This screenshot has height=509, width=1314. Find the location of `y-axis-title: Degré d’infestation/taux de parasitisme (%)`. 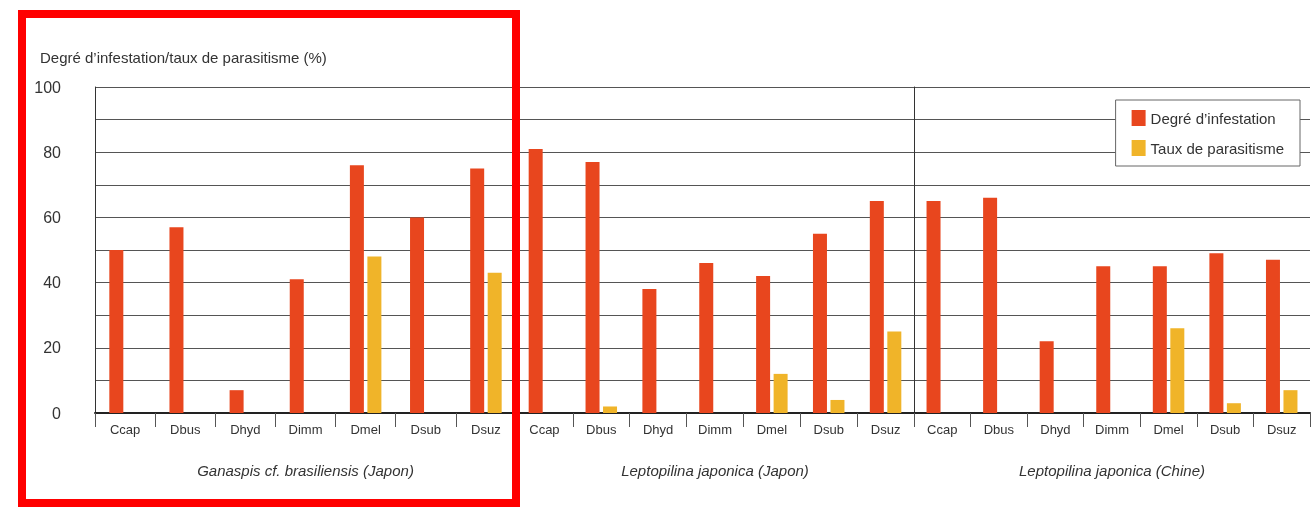

y-axis-title: Degré d’infestation/taux de parasitisme (%) is located at coordinates (183, 57).